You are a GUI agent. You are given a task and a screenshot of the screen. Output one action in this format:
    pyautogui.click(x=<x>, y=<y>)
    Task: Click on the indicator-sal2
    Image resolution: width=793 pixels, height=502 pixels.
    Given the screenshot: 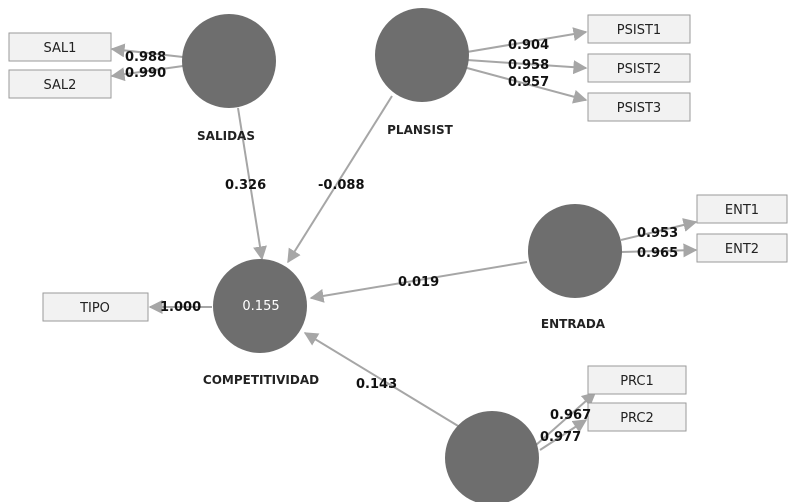 What is the action you would take?
    pyautogui.click(x=60, y=84)
    